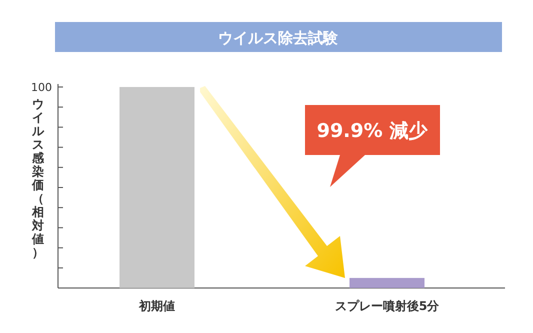 This screenshot has height=333, width=533. I want to click on text: 100, so click(41, 87).